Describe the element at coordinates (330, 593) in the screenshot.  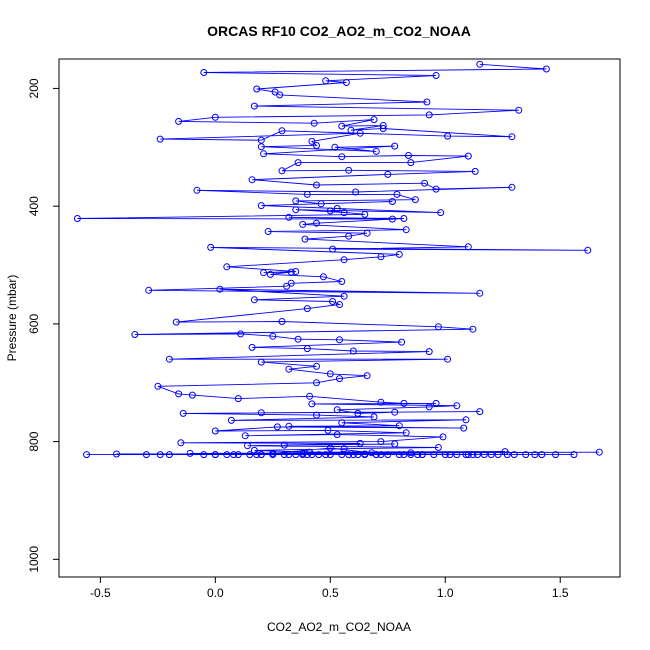
I see `x-tick-label: 0.5` at that location.